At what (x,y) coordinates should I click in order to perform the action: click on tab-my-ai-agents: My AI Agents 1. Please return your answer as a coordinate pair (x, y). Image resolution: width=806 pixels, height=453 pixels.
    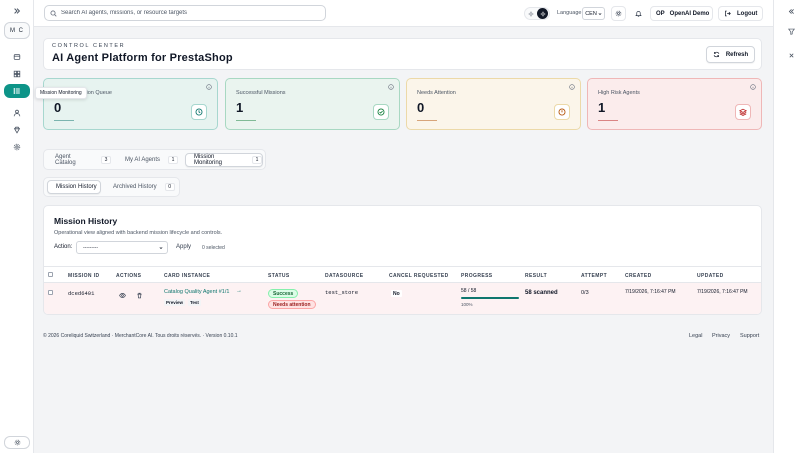
    Looking at the image, I should click on (148, 160).